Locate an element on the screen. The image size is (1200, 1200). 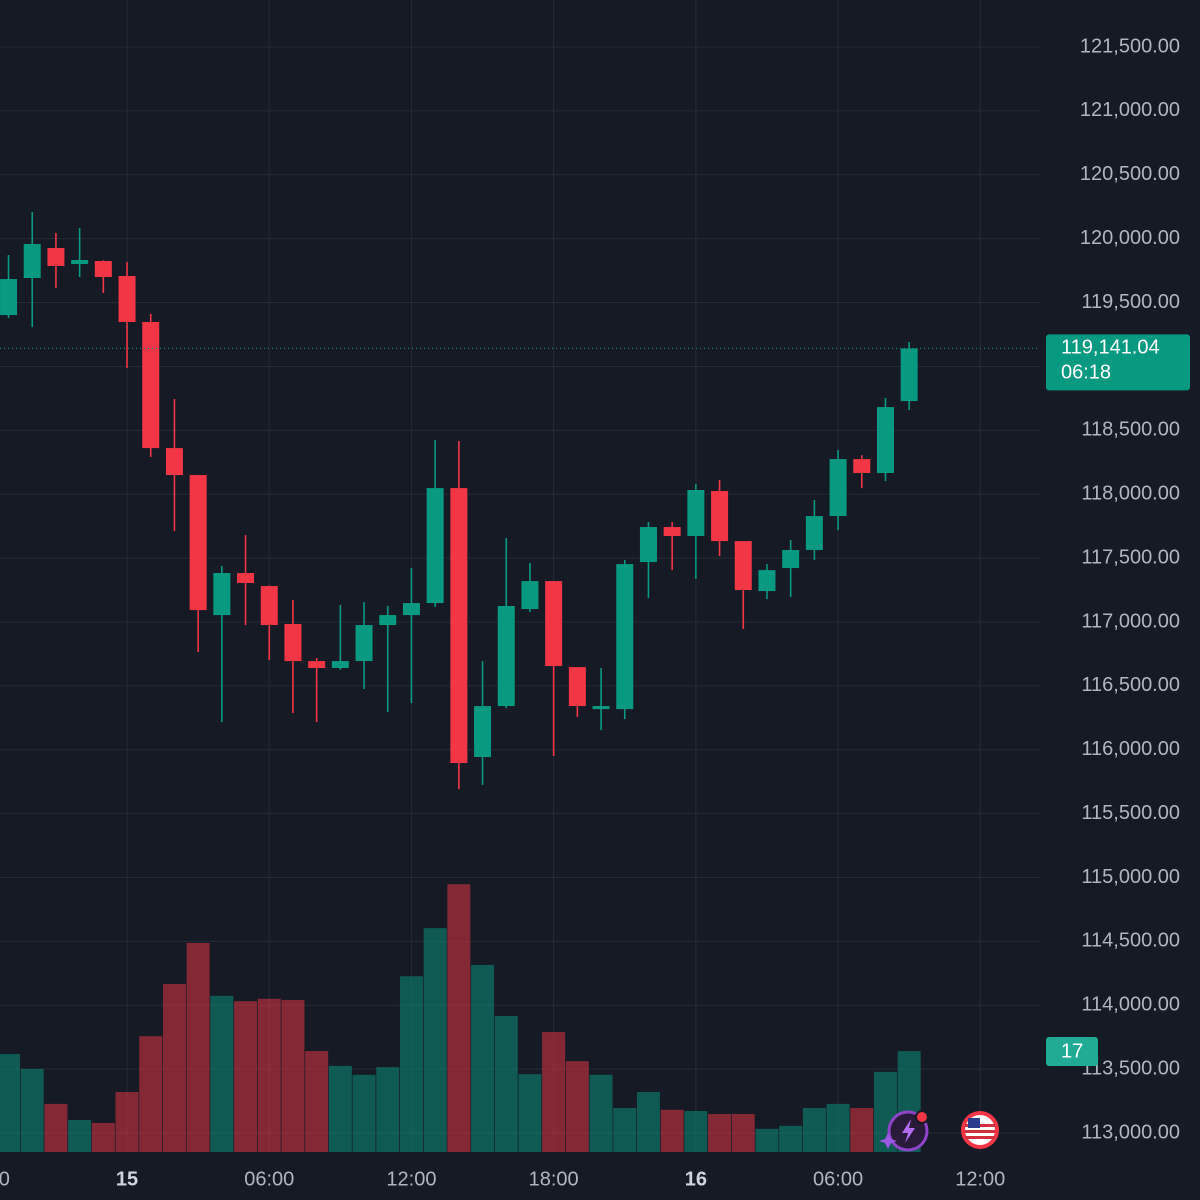
icon-spark is located at coordinates (888, 1141).